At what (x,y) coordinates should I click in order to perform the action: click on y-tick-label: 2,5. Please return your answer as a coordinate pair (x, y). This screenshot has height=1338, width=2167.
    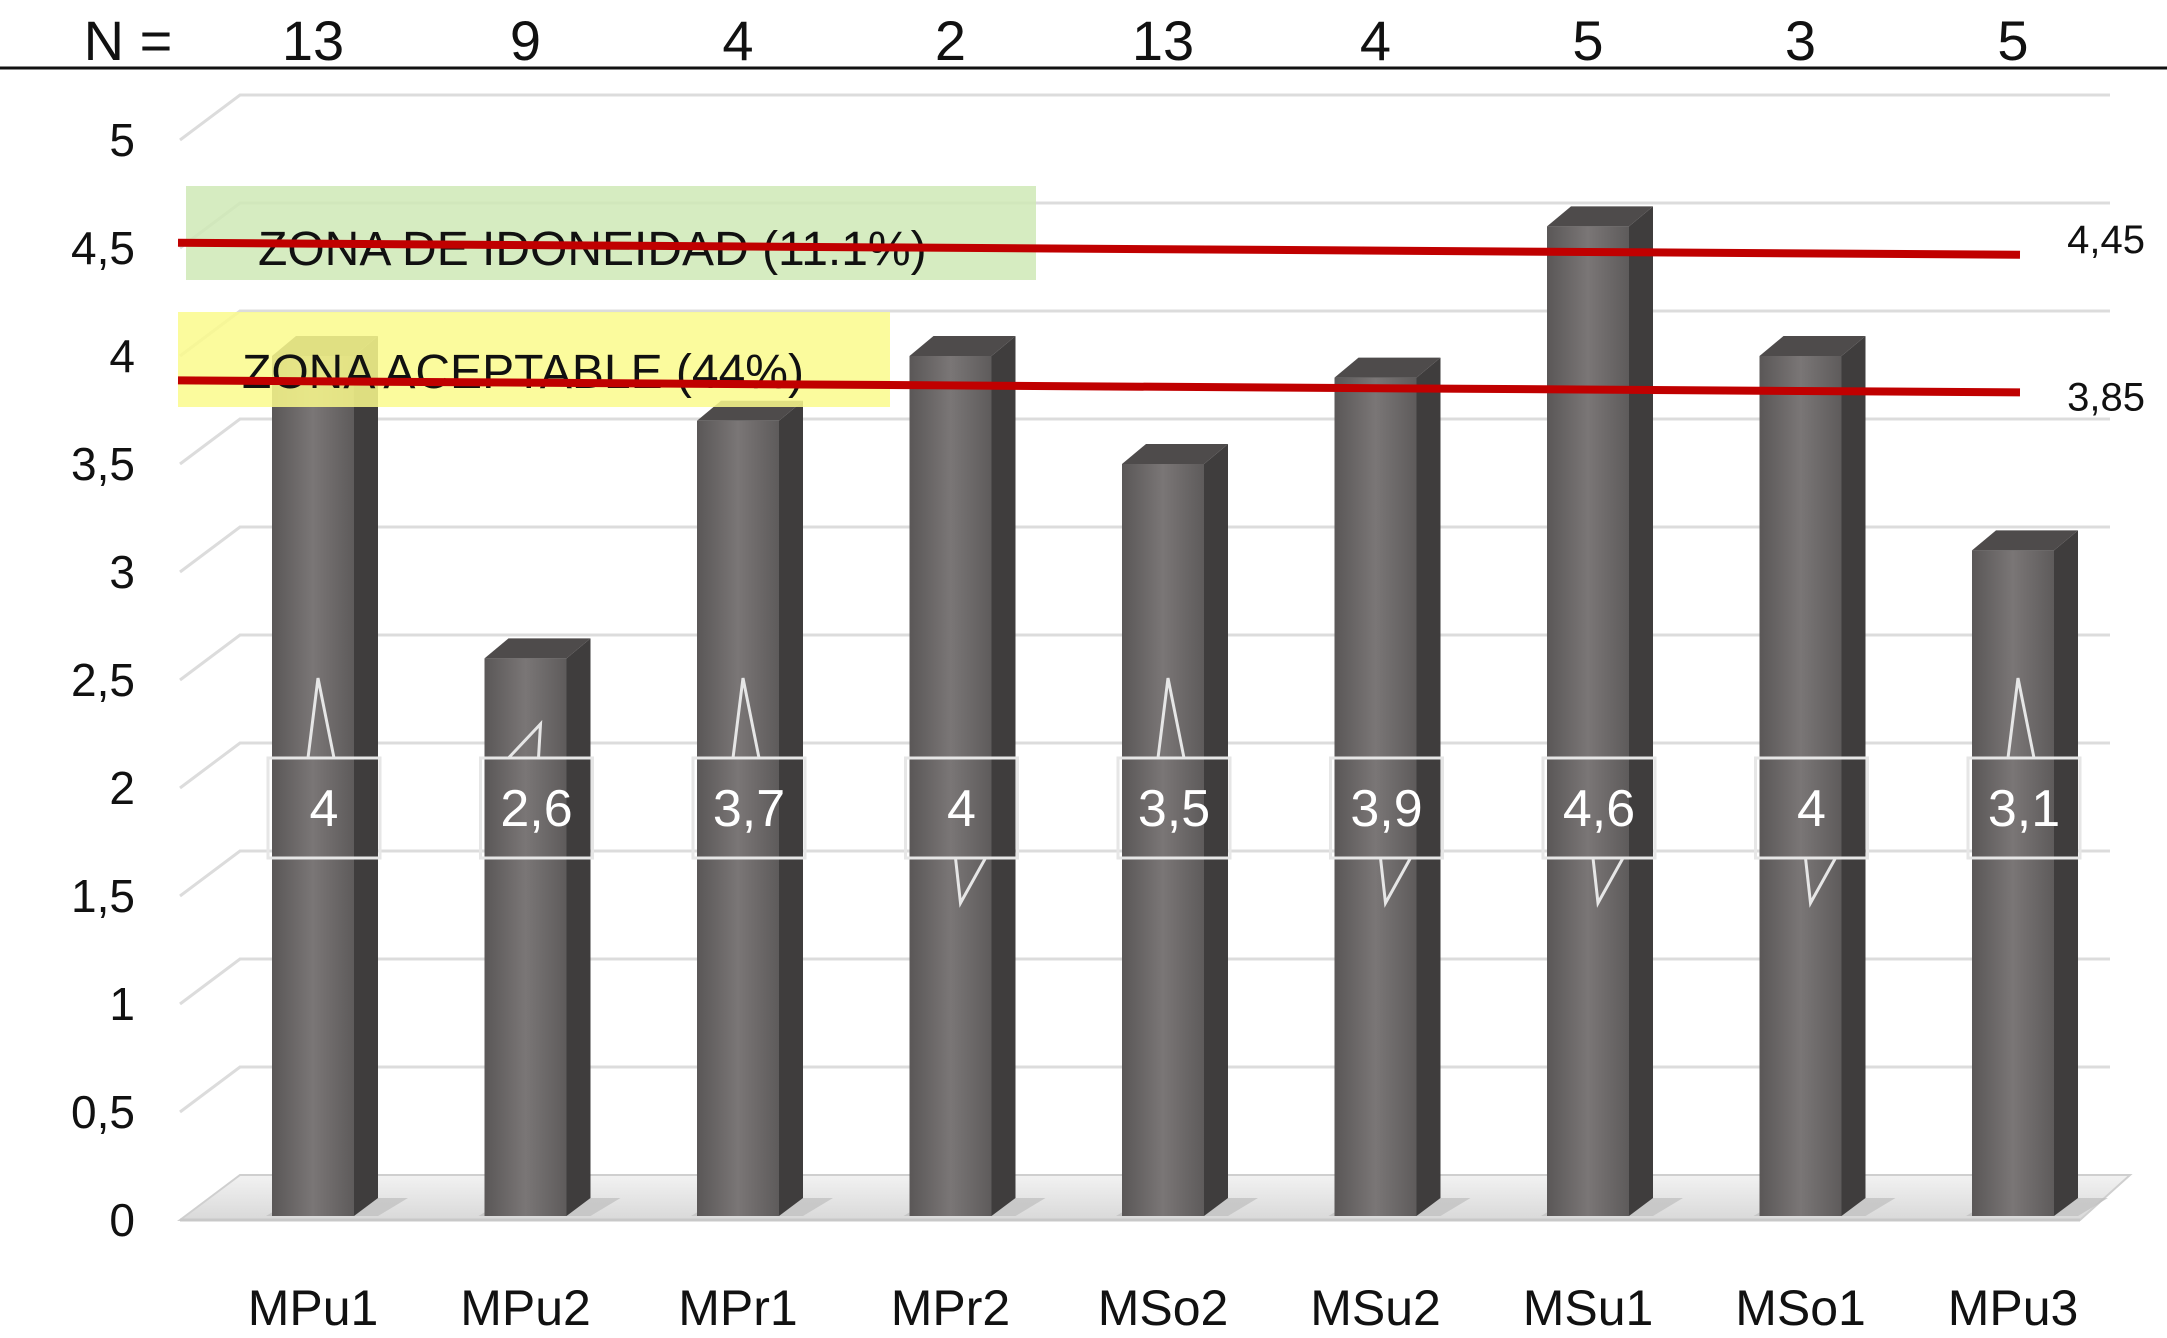
    Looking at the image, I should click on (103, 680).